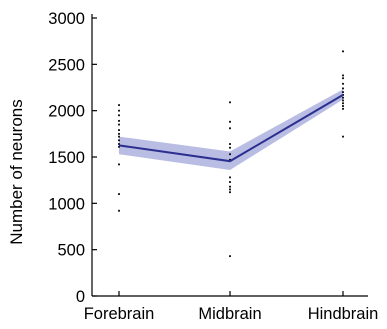  I want to click on y-axis-label: Number of neurons, so click(16, 172).